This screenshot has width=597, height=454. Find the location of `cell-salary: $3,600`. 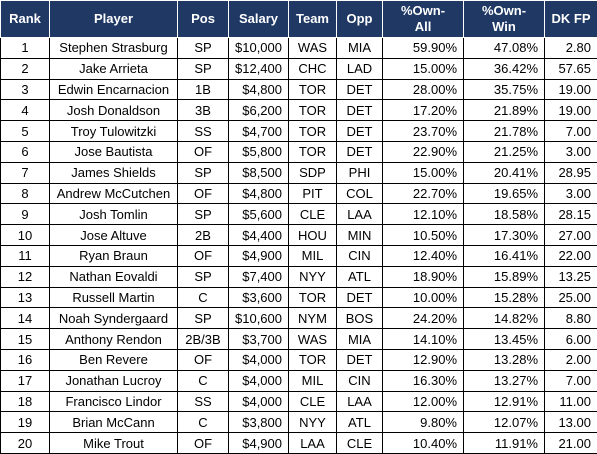

cell-salary: $3,600 is located at coordinates (259, 297).